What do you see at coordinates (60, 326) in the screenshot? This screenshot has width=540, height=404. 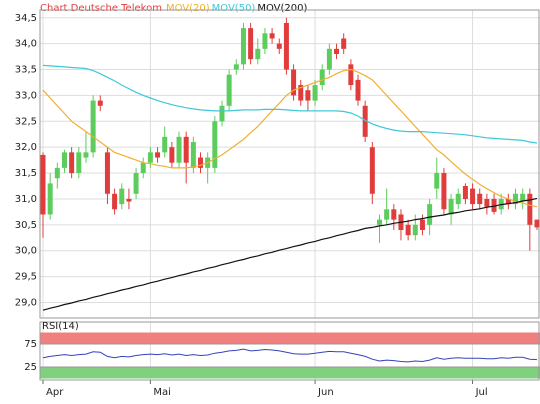 I see `panel-title: RSI(14)` at bounding box center [60, 326].